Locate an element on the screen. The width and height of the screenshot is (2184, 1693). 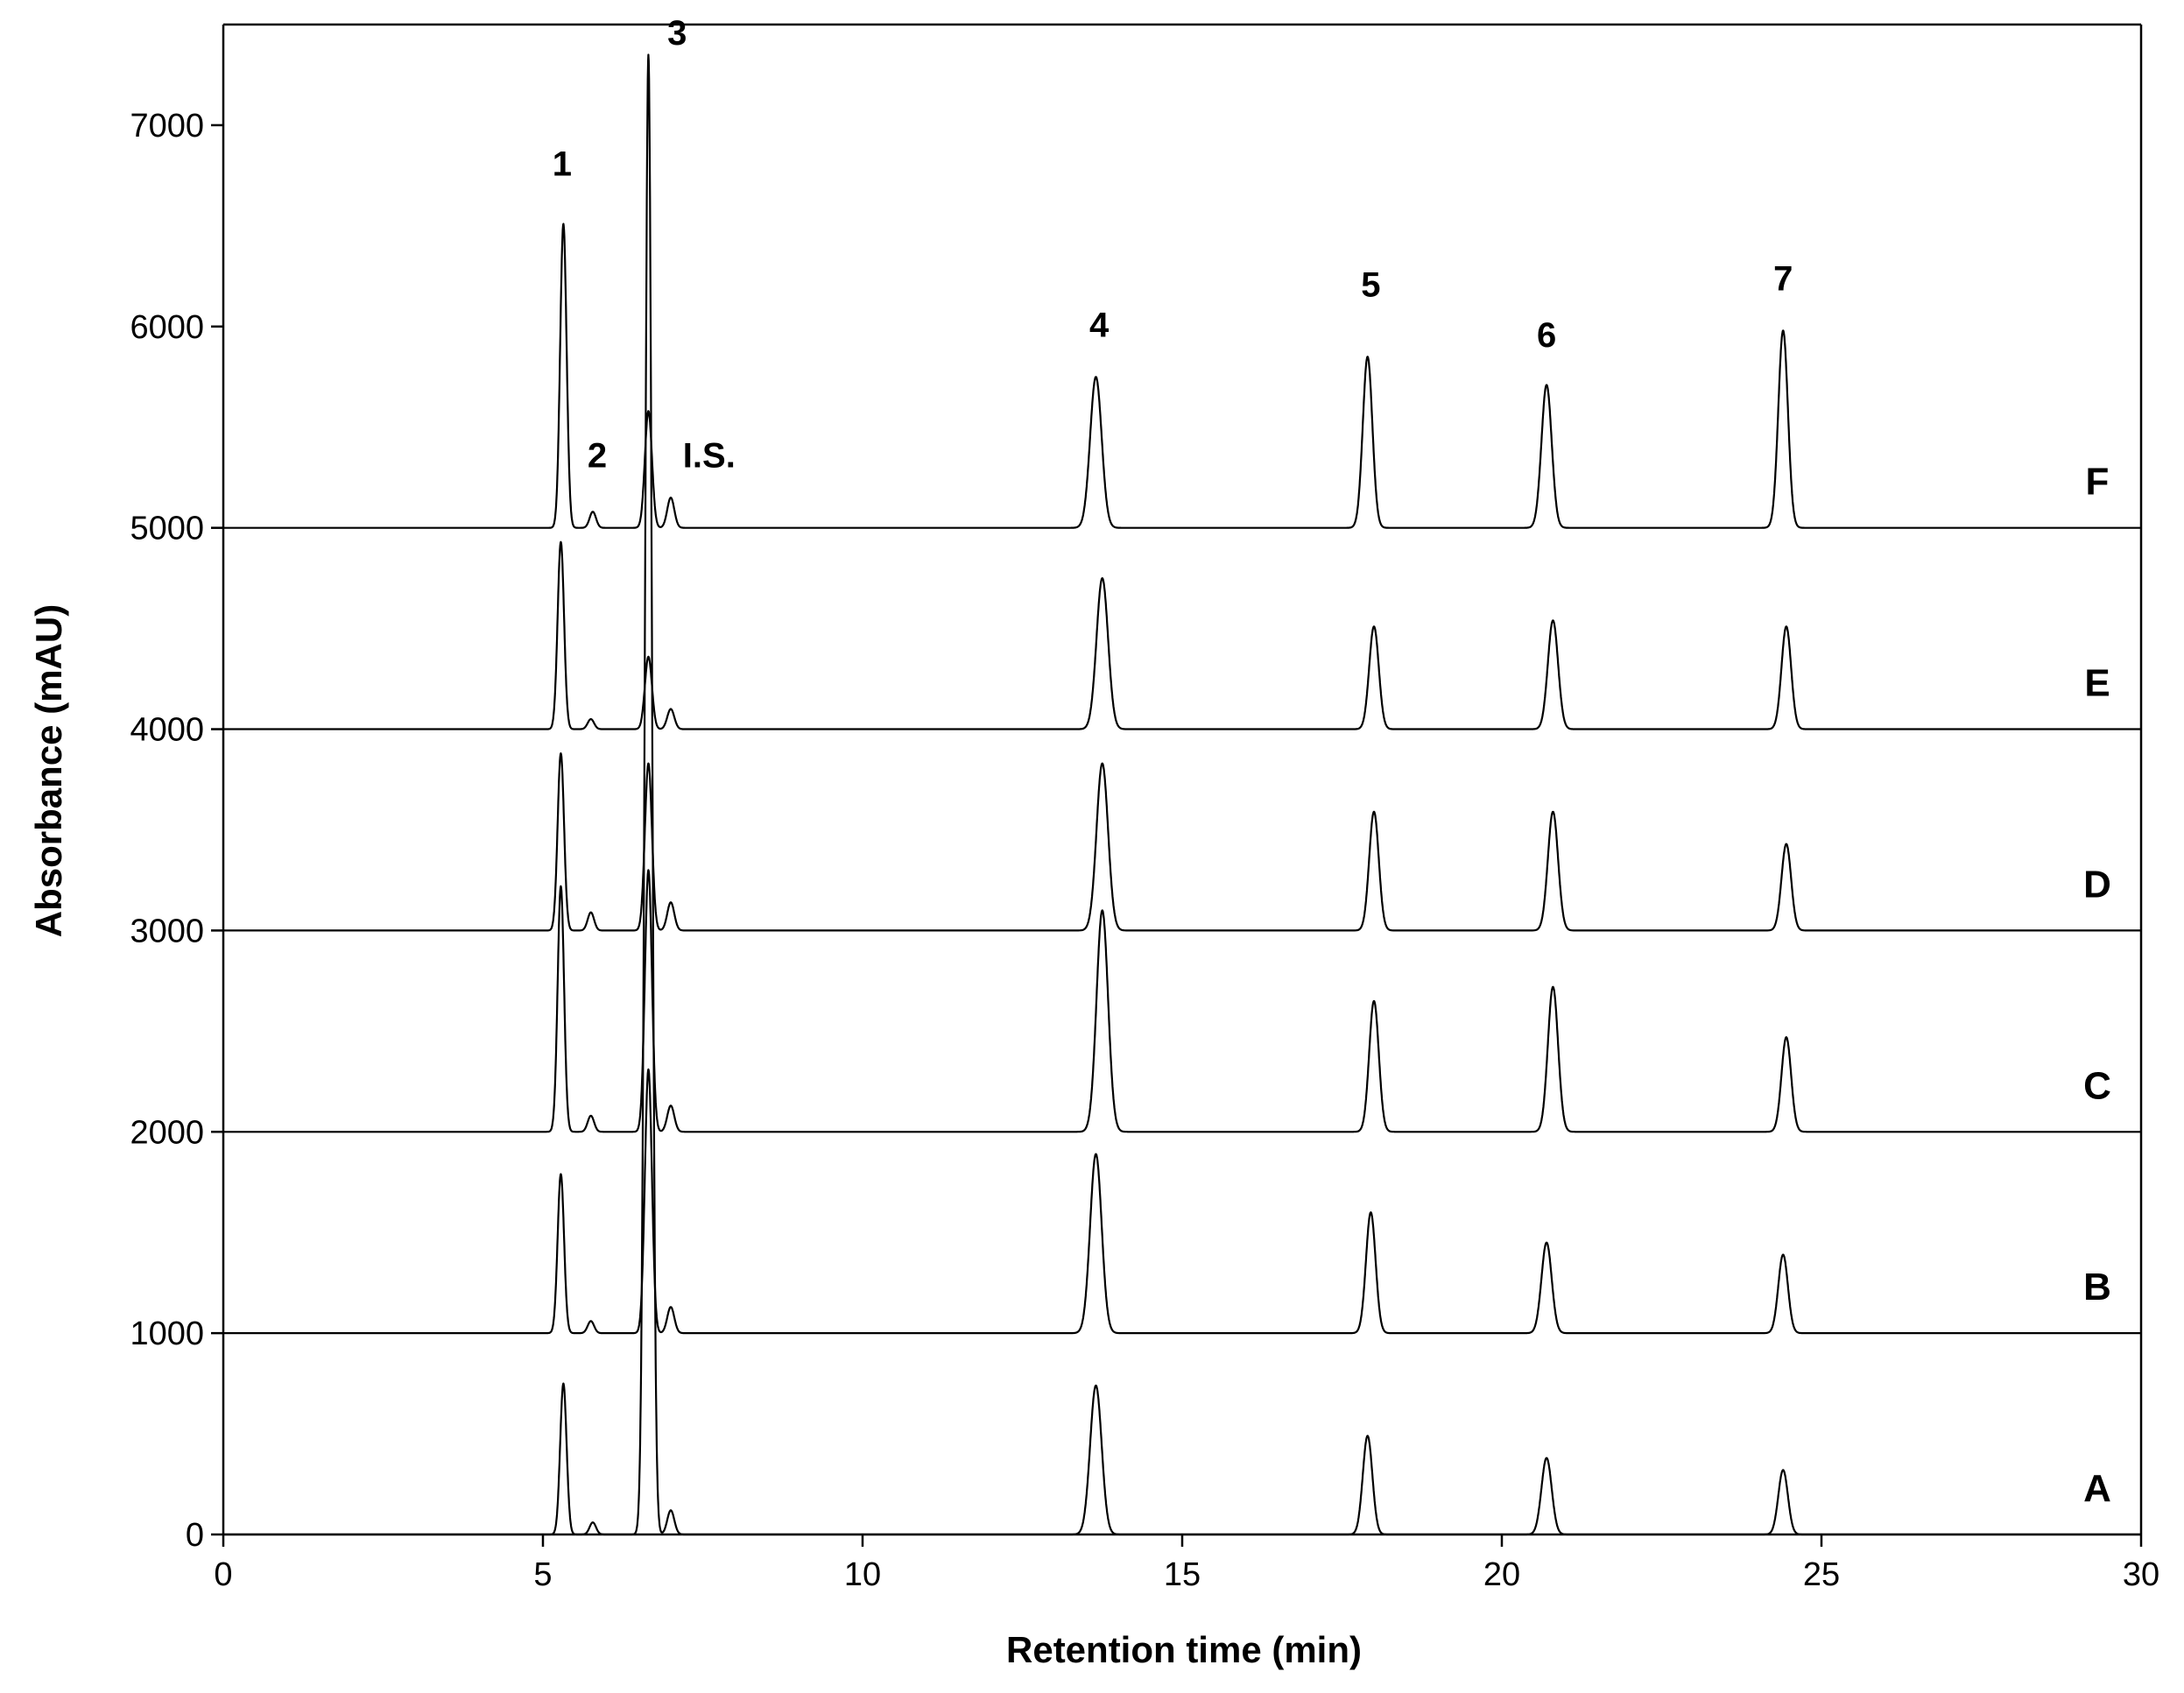
y-tick-label: 5000 is located at coordinates (167, 529).